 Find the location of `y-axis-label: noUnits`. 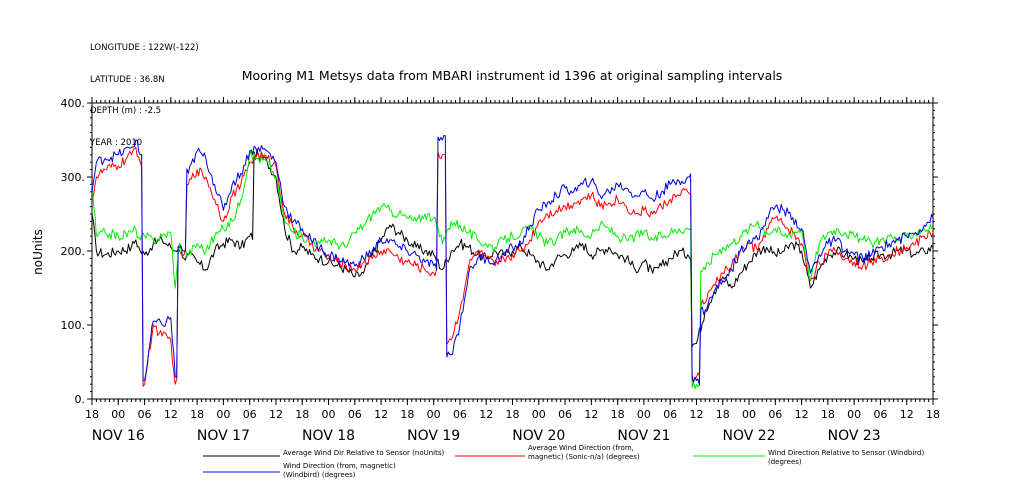

y-axis-label: noUnits is located at coordinates (38, 252).